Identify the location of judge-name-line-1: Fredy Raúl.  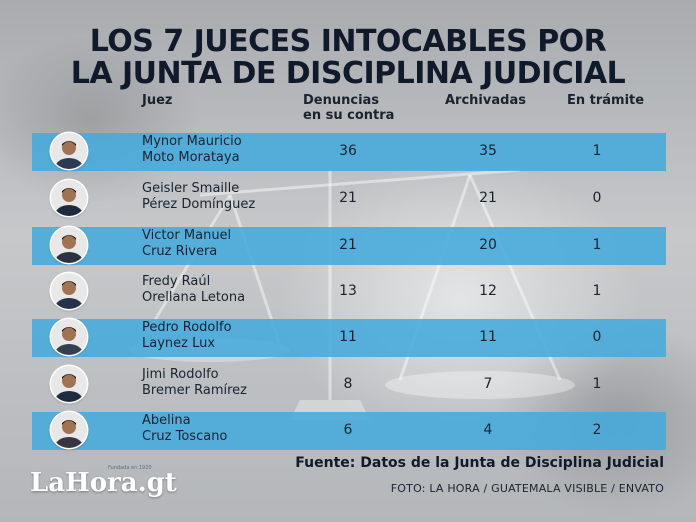
(176, 281).